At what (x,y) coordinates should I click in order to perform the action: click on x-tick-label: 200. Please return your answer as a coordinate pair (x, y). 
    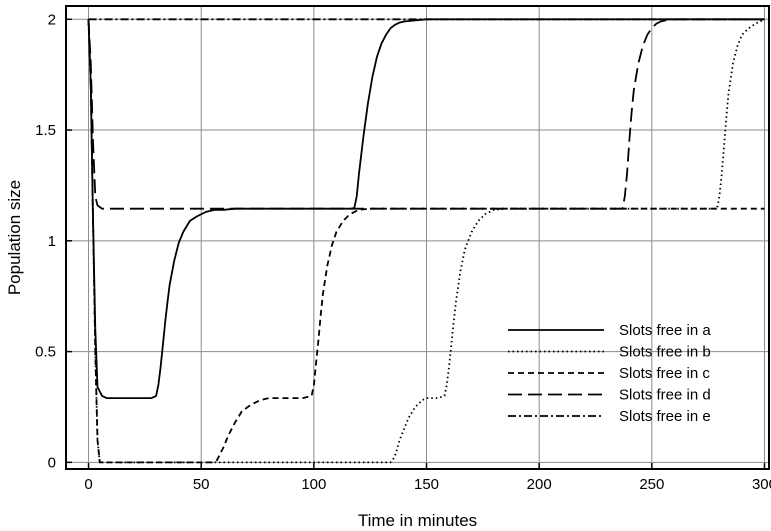
    Looking at the image, I should click on (539, 484).